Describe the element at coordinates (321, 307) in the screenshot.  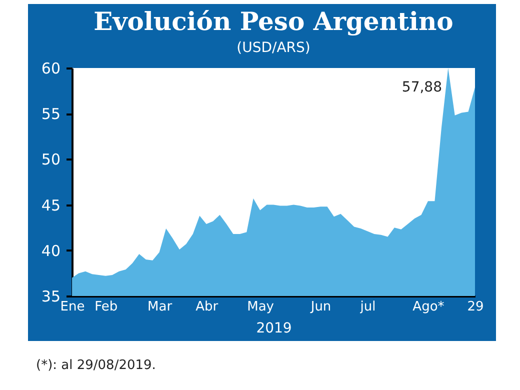
I see `x-tick-label: Jun` at that location.